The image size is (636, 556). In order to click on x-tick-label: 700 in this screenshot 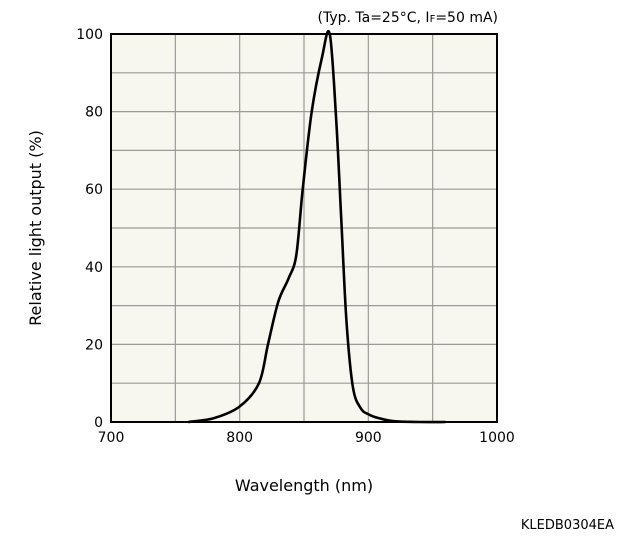, I will do `click(111, 438)`.